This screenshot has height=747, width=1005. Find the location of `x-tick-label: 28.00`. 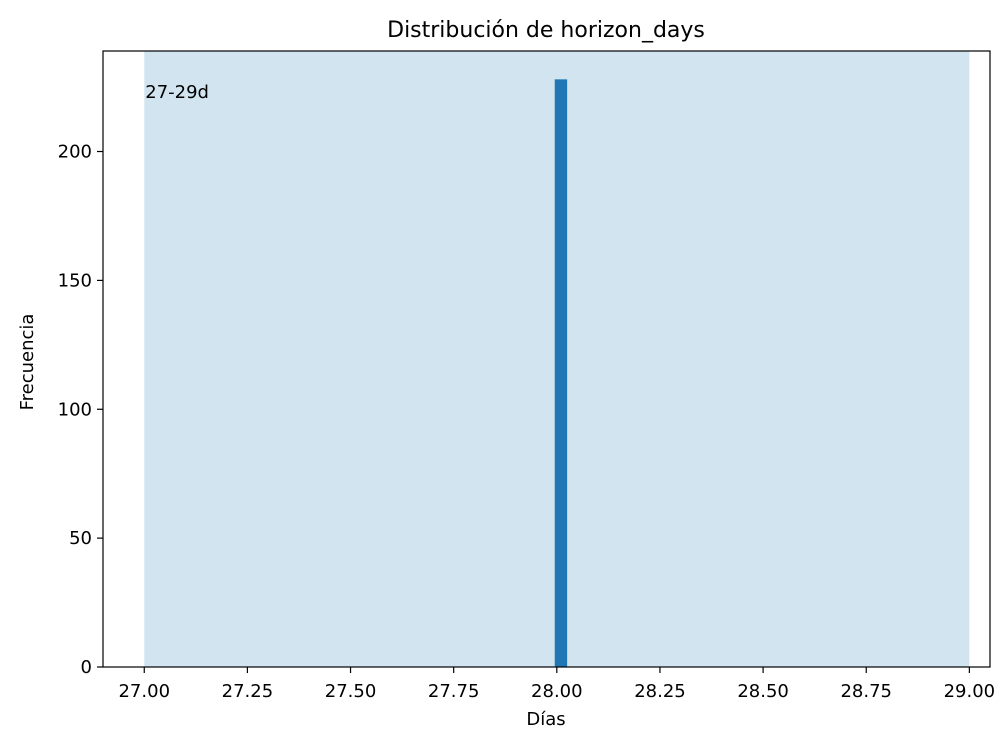

x-tick-label: 28.00 is located at coordinates (557, 691).